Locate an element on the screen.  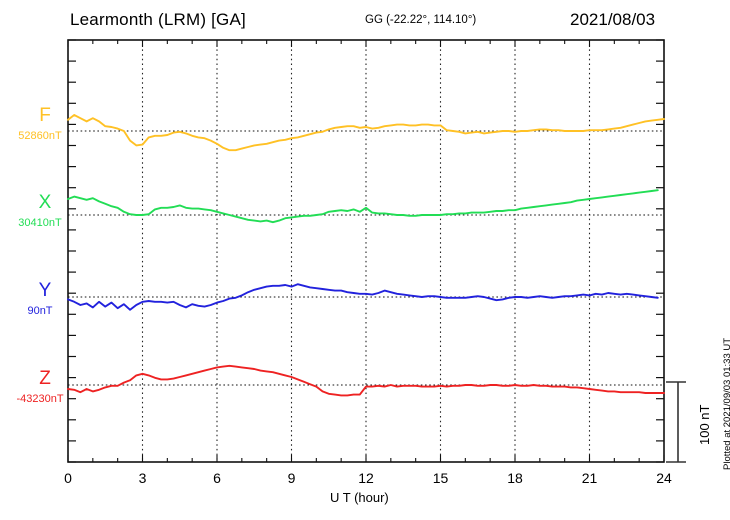
component-baseline-z: -43230nT is located at coordinates (40, 399).